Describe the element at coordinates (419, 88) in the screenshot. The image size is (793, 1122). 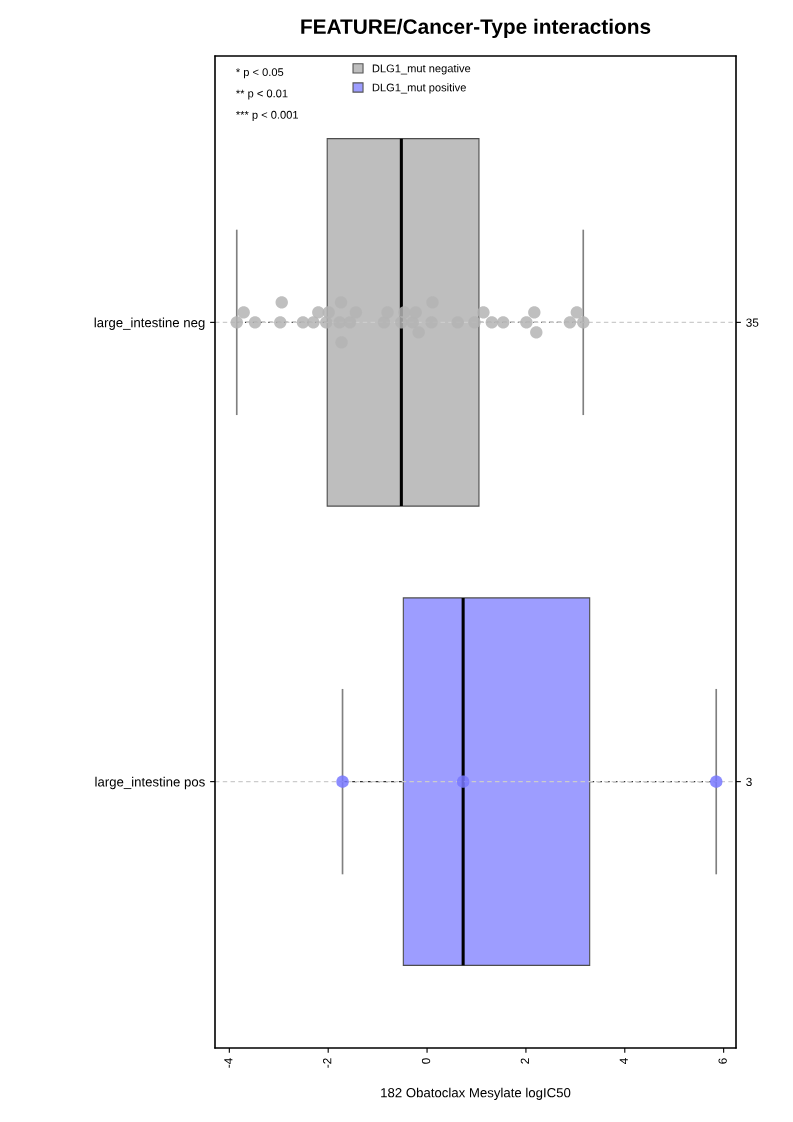
I see `legend-label: DLG1_mut positive` at that location.